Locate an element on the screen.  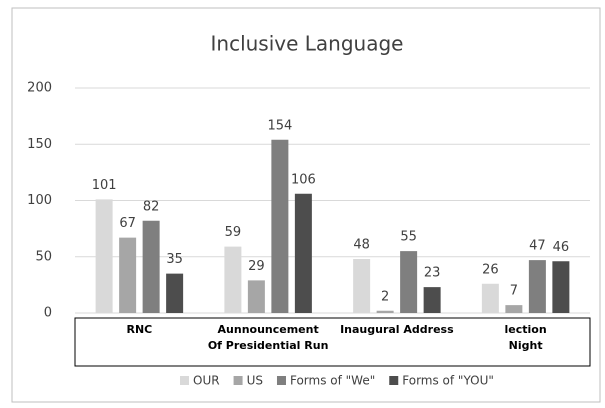
data-label: 106 is located at coordinates (303, 179).